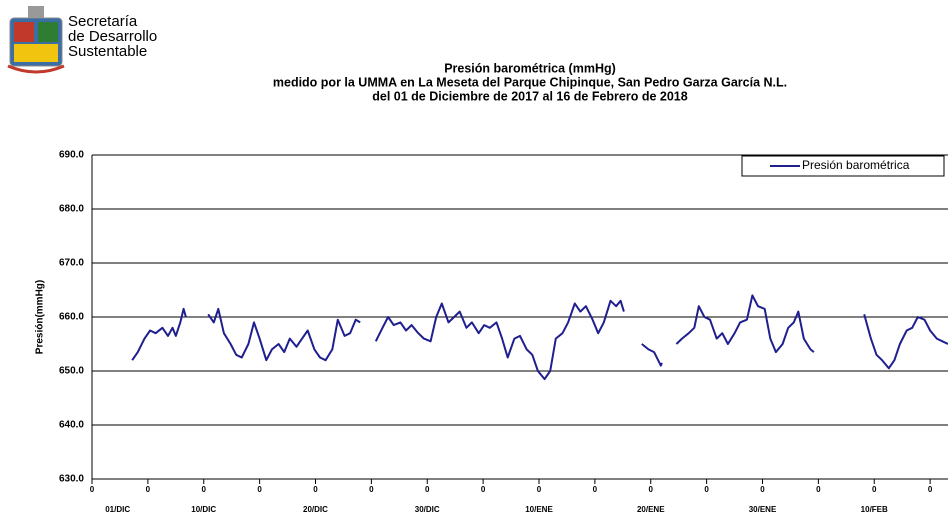  Describe the element at coordinates (71, 479) in the screenshot. I see `y-tick-label: 630.0` at that location.